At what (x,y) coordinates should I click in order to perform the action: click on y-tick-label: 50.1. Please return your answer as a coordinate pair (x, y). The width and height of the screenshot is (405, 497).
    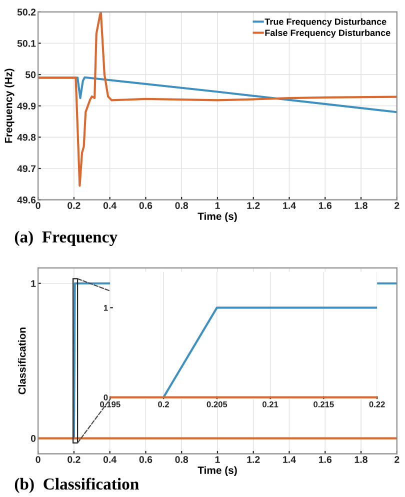
    Looking at the image, I should click on (26, 43).